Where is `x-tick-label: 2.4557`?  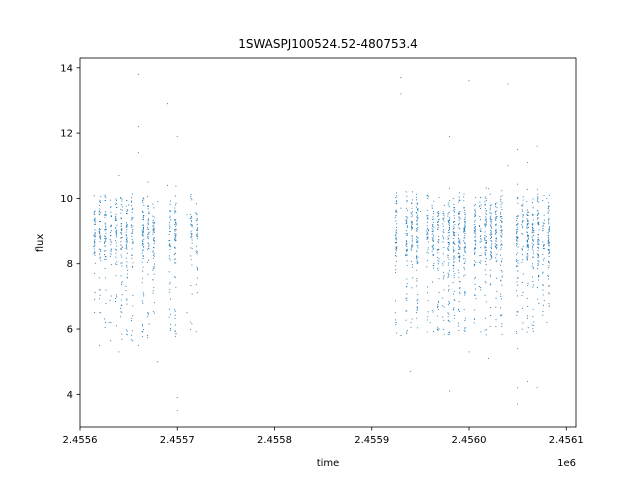 x-tick-label: 2.4557 is located at coordinates (177, 440).